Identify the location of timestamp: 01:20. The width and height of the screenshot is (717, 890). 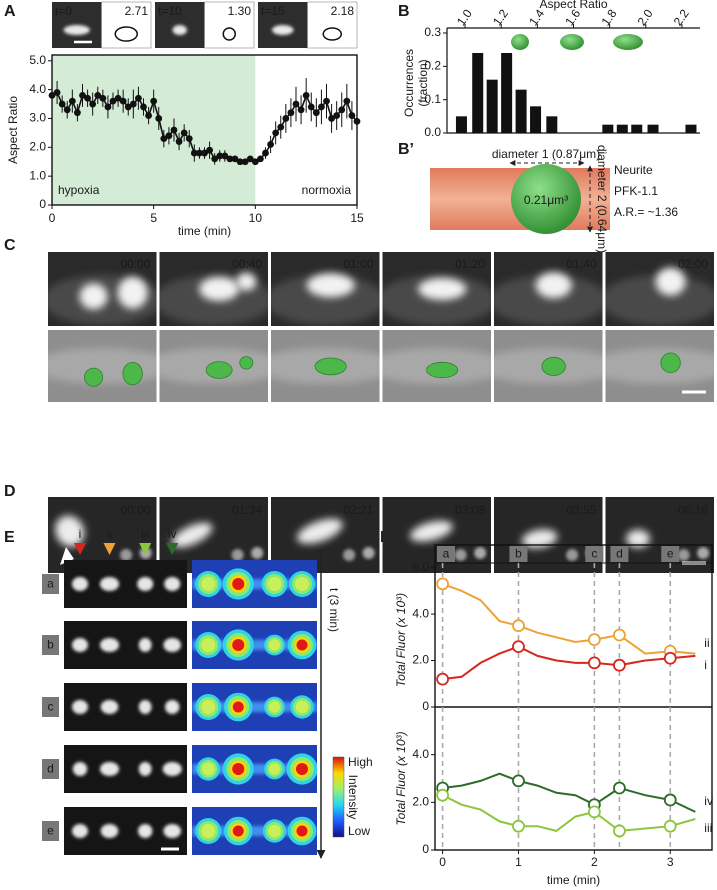
(470, 264).